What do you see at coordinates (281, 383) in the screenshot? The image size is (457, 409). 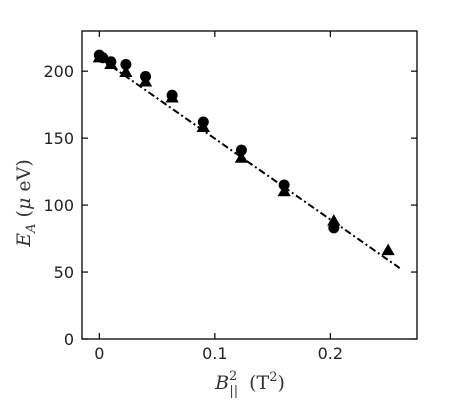 I see `x-label-unit-close: )` at bounding box center [281, 383].